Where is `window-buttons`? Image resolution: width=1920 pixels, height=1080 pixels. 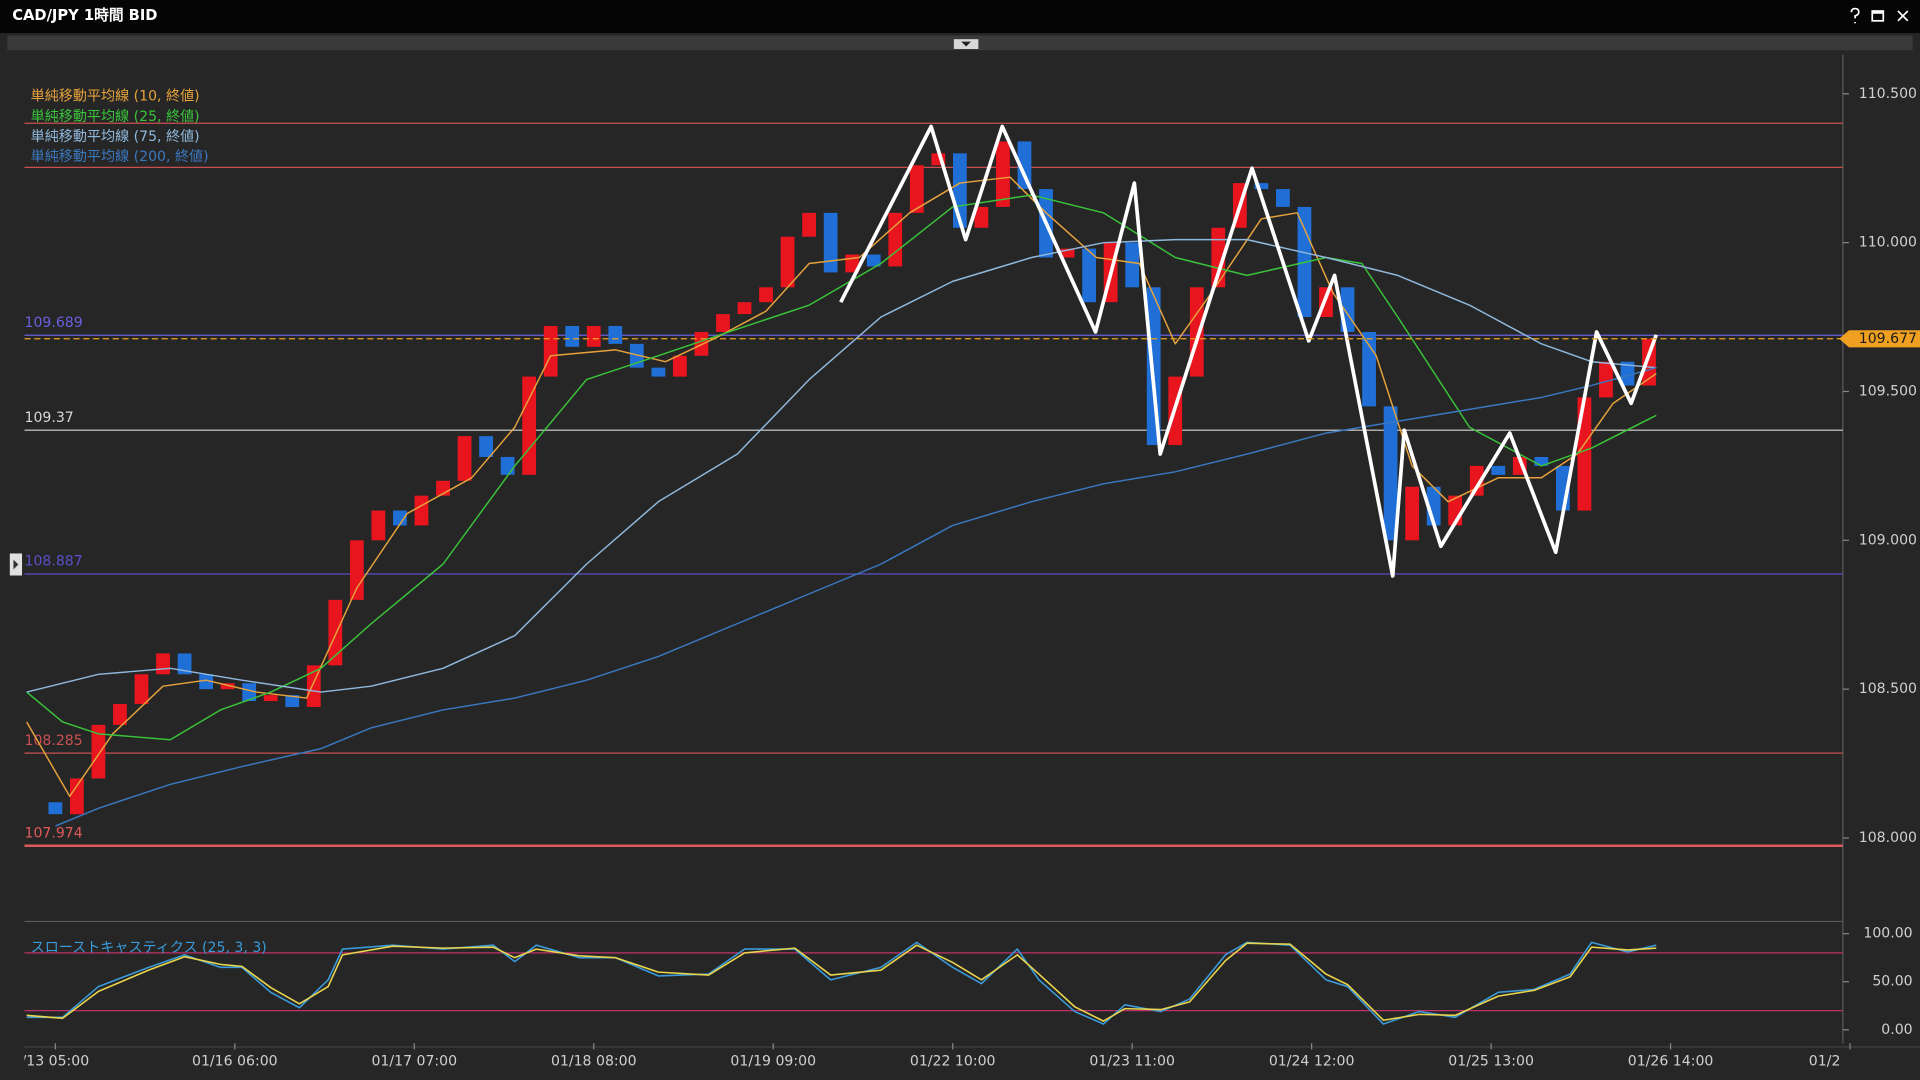 window-buttons is located at coordinates (1879, 15).